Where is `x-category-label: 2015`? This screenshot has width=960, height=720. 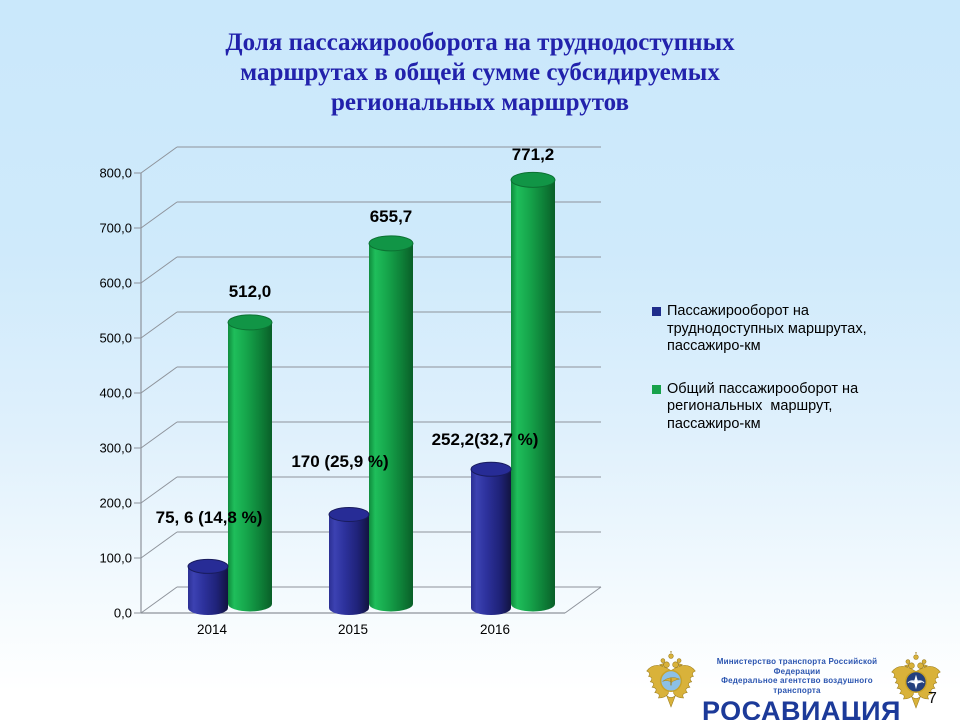
x-category-label: 2015 is located at coordinates (353, 629).